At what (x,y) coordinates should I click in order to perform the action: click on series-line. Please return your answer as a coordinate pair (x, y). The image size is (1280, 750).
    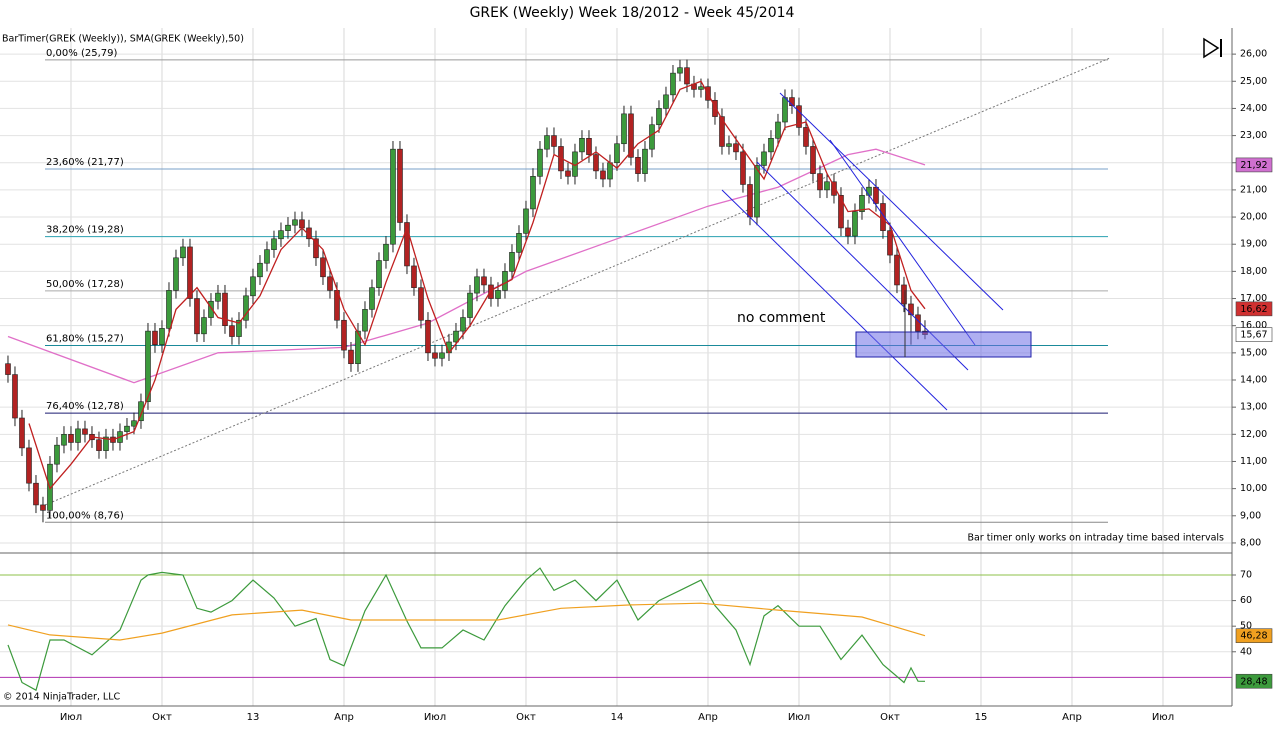
    Looking at the image, I should click on (466, 621).